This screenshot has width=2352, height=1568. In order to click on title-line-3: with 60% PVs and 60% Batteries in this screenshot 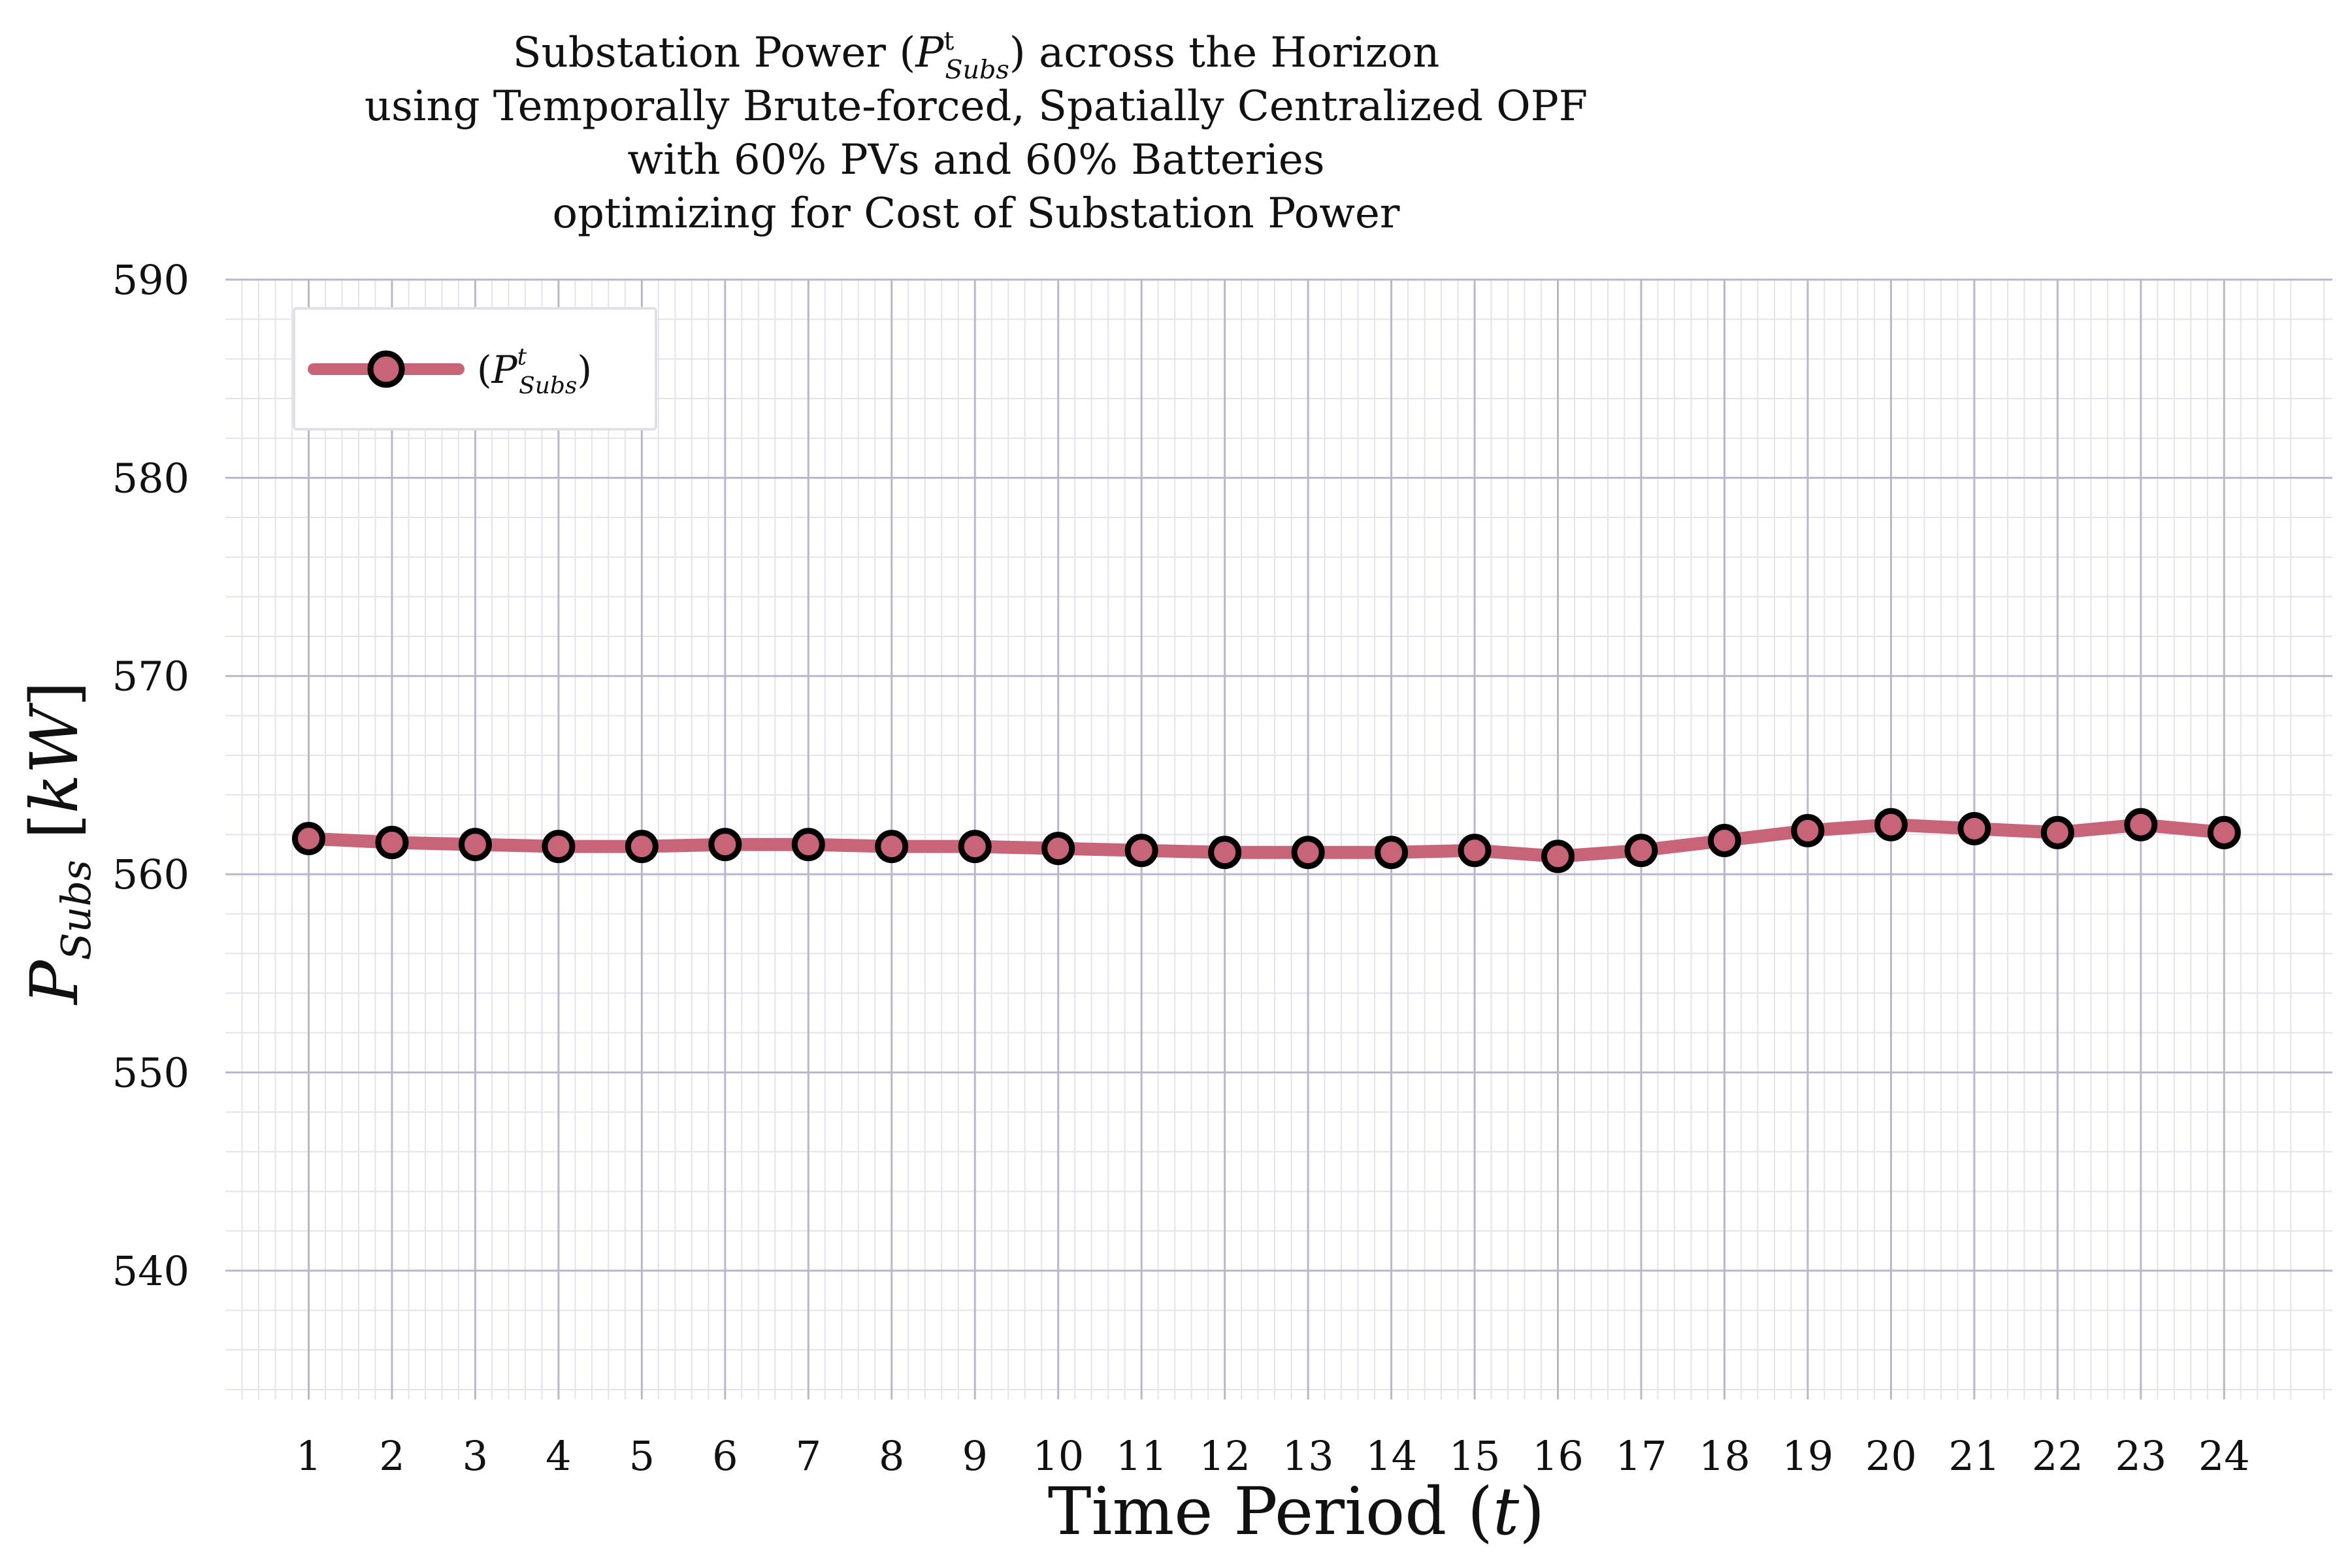, I will do `click(975, 160)`.